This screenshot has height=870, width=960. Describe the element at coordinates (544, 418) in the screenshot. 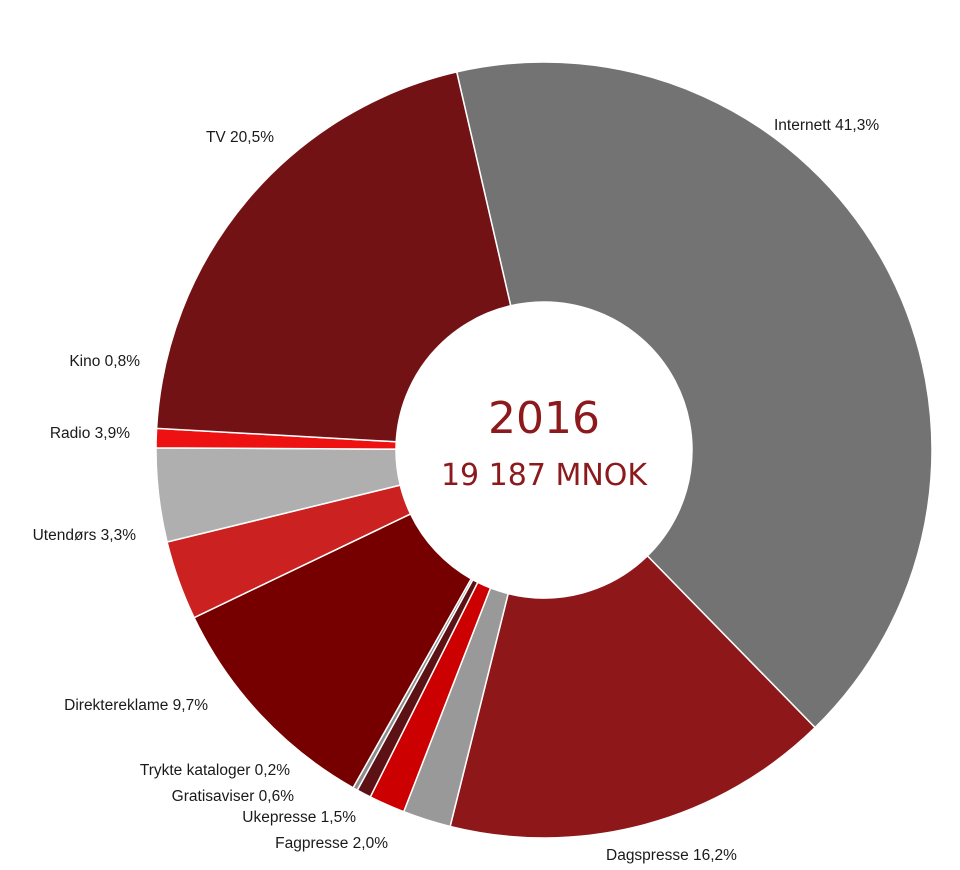

I see `center-year: 2016` at that location.